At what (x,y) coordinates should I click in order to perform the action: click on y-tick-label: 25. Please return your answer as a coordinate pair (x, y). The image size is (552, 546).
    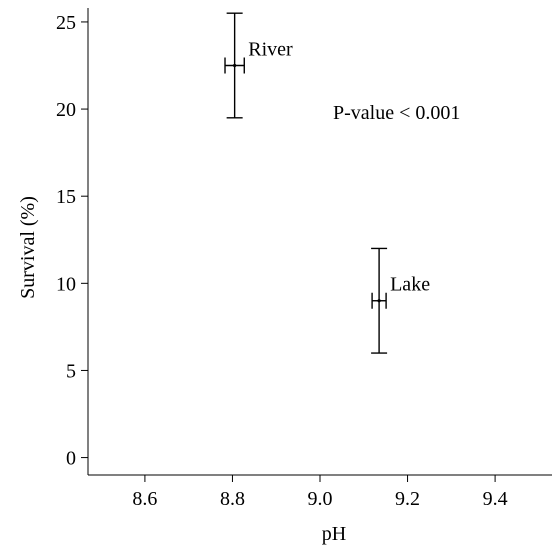
    Looking at the image, I should click on (66, 23).